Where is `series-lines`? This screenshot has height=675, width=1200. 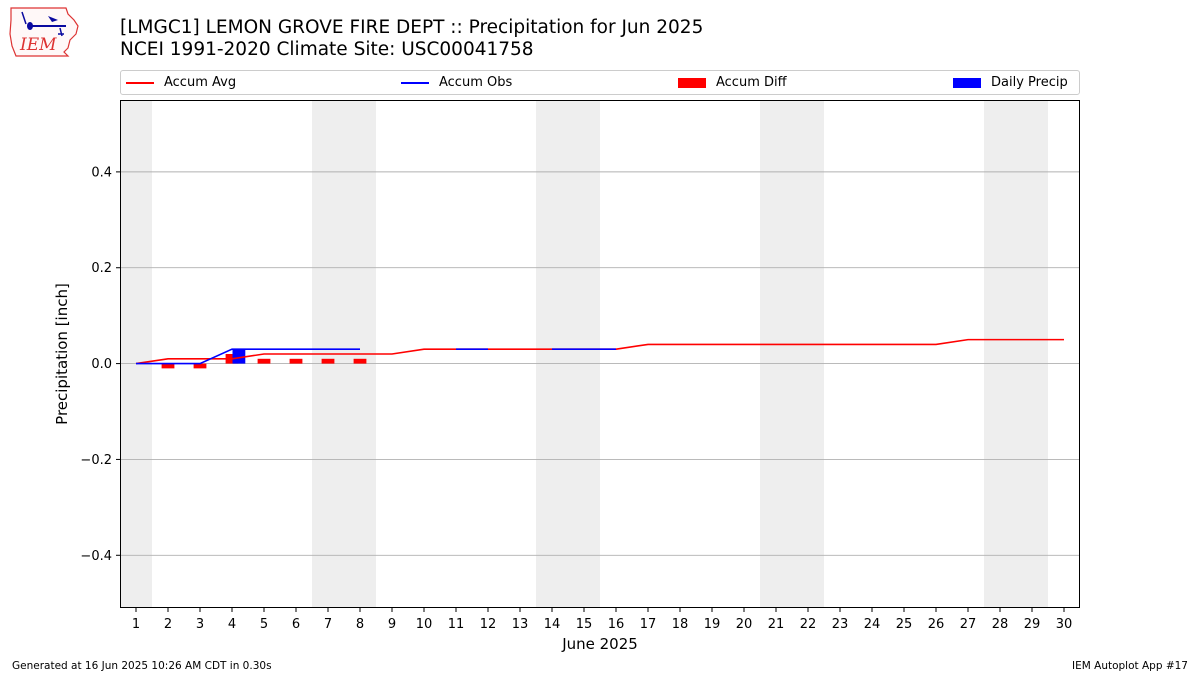 series-lines is located at coordinates (599, 351).